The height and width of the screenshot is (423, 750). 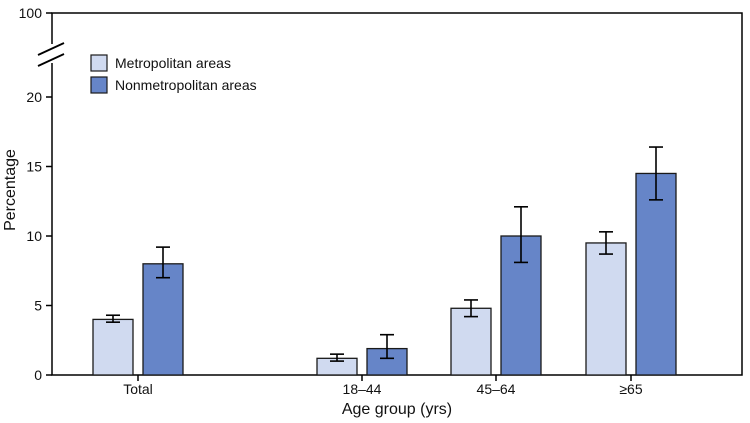 What do you see at coordinates (34, 236) in the screenshot?
I see `y-tick-label: 10` at bounding box center [34, 236].